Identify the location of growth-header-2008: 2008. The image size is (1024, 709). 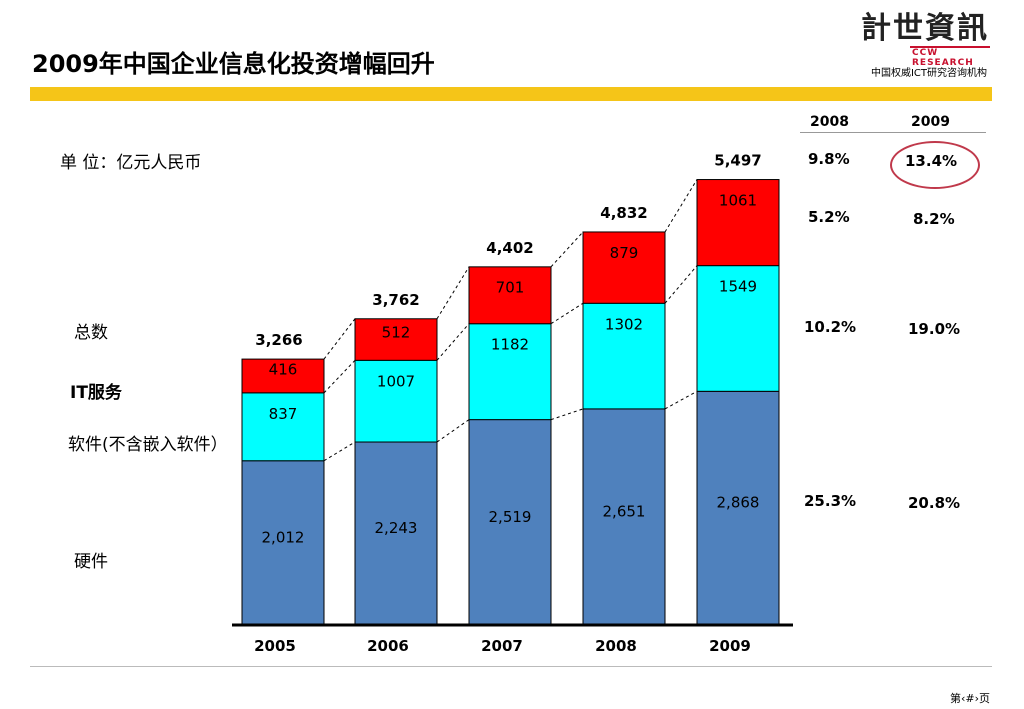
(829, 122).